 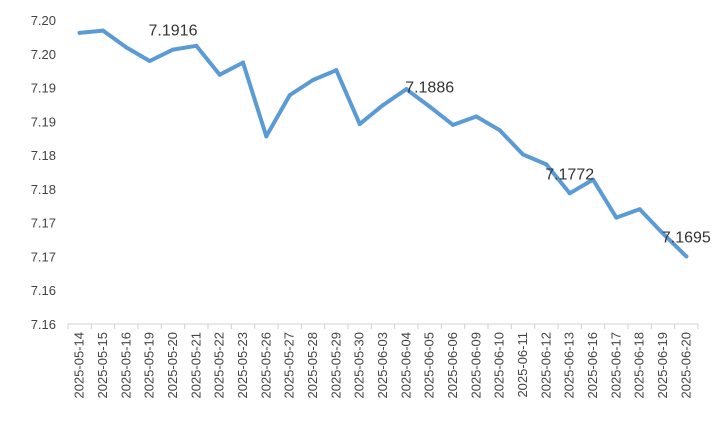 What do you see at coordinates (662, 365) in the screenshot?
I see `x-tick-label: 2025-06-19` at bounding box center [662, 365].